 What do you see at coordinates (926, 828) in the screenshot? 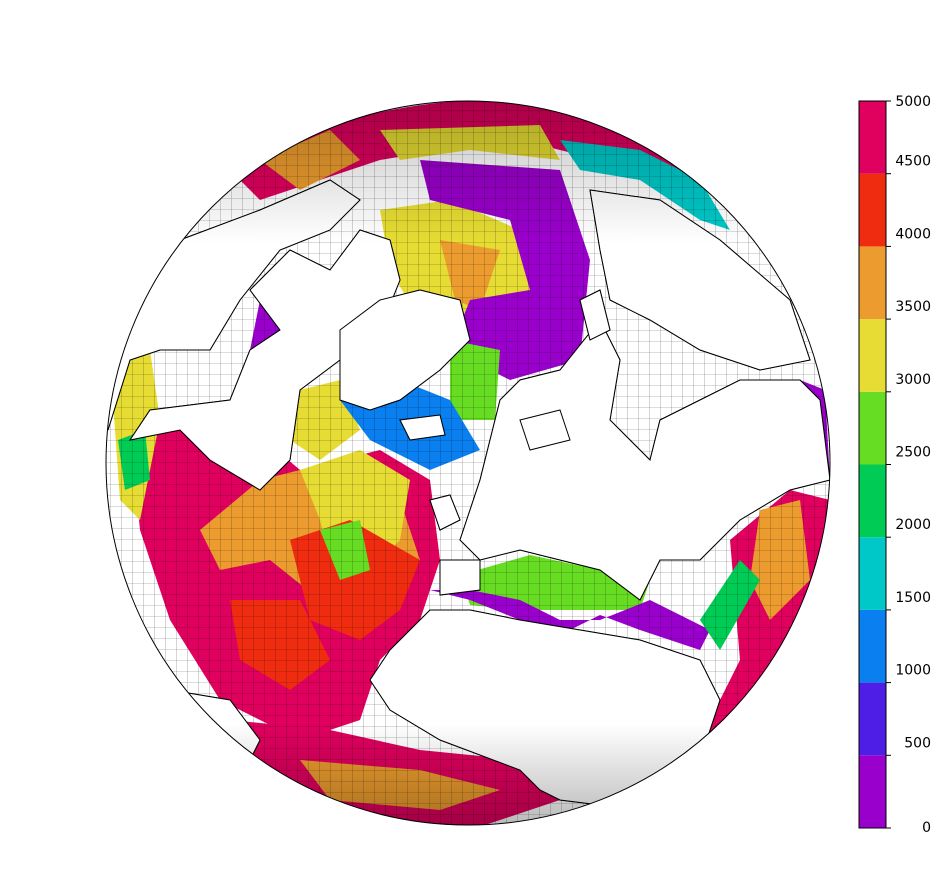
I see `colorbar-tick-label: 0` at bounding box center [926, 828].